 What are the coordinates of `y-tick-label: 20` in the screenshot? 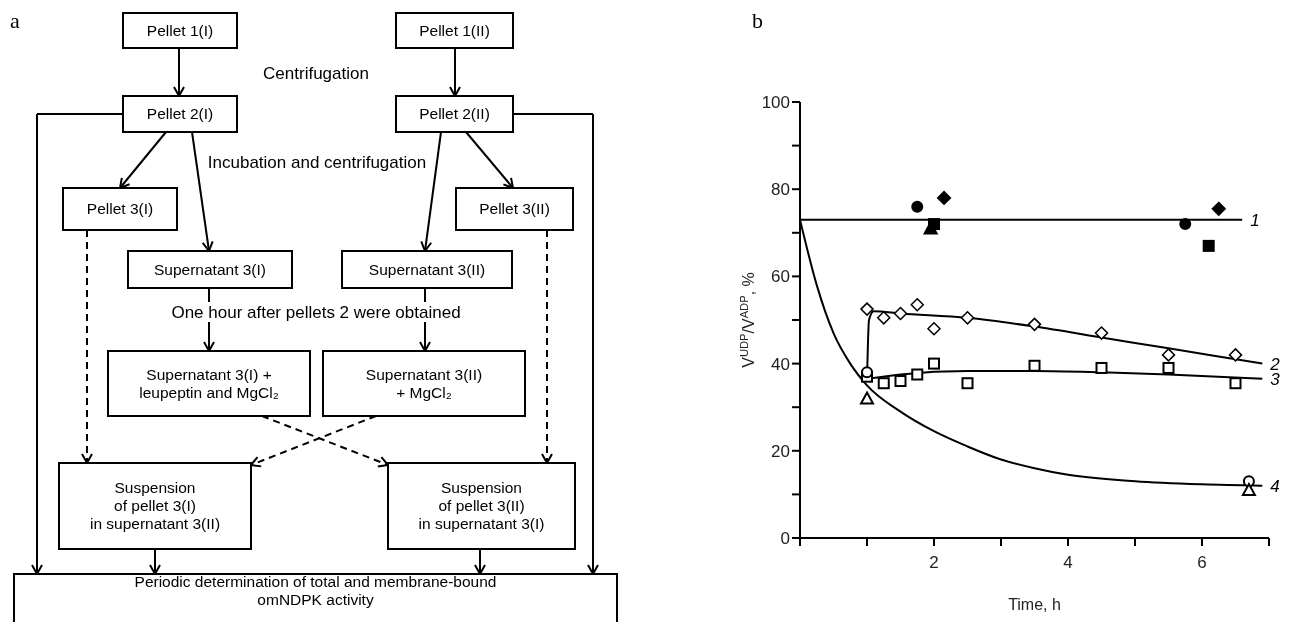 It's located at (780, 451).